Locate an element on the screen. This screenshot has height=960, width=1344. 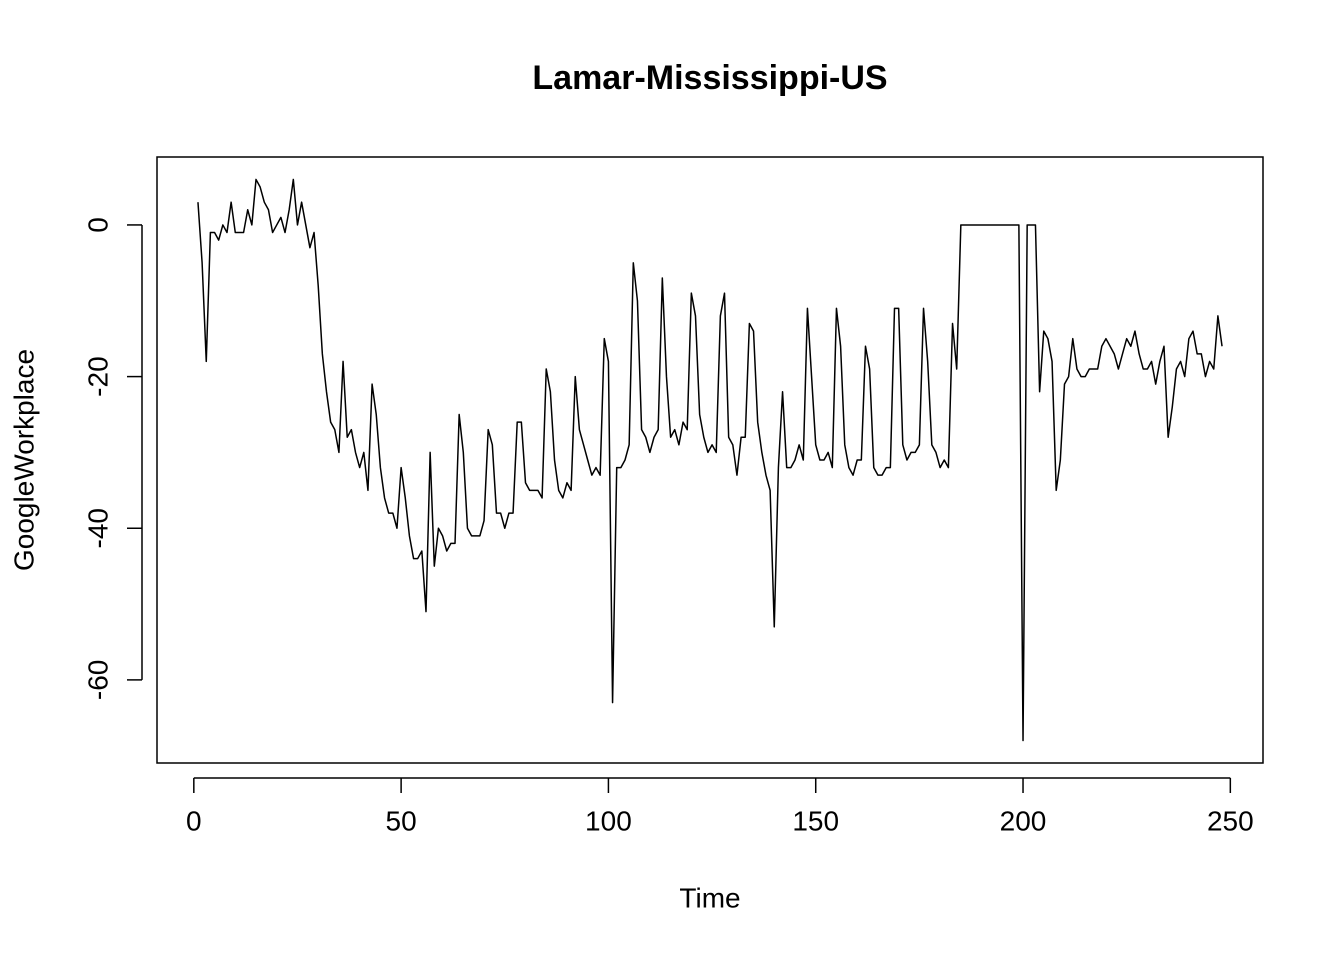
x-tick-label: 250 is located at coordinates (1230, 820).